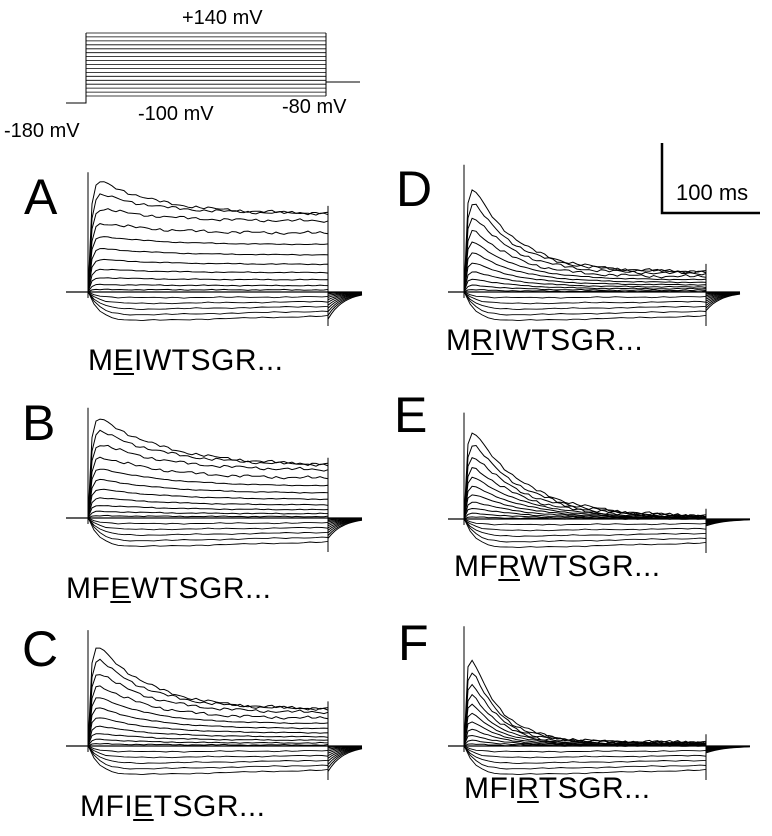  What do you see at coordinates (314, 107) in the screenshot?
I see `protocol-tail-voltage-label: -80 mV` at bounding box center [314, 107].